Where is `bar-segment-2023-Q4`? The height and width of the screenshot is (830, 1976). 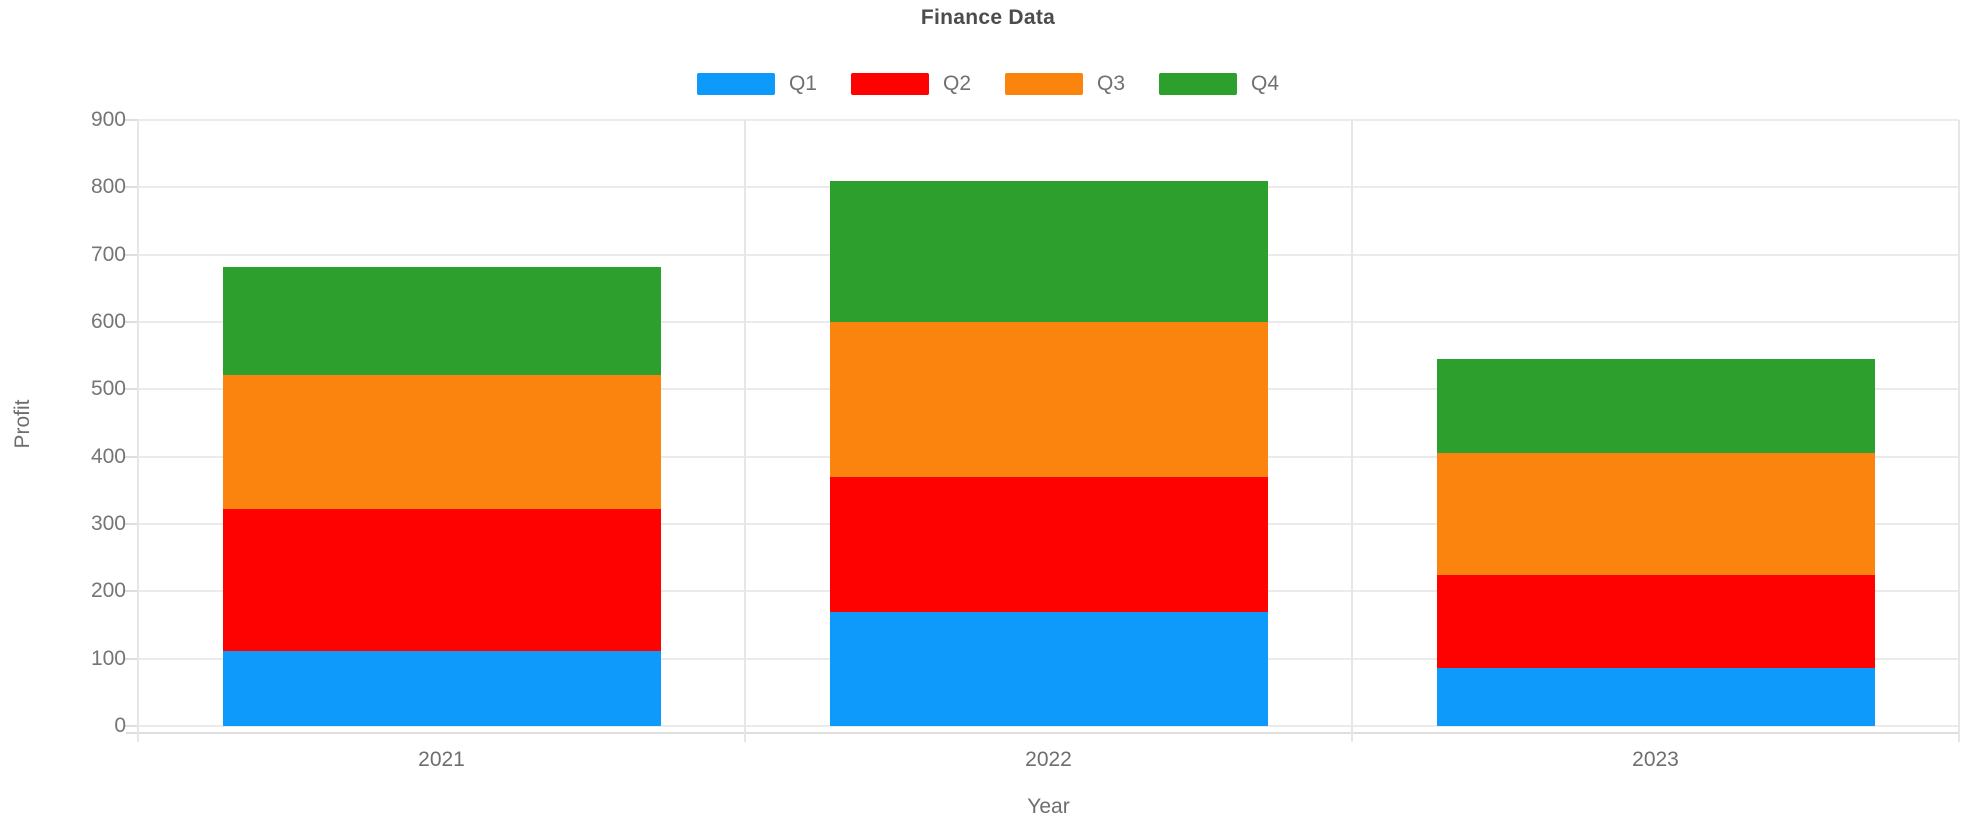
bar-segment-2023-Q4 is located at coordinates (1655, 406).